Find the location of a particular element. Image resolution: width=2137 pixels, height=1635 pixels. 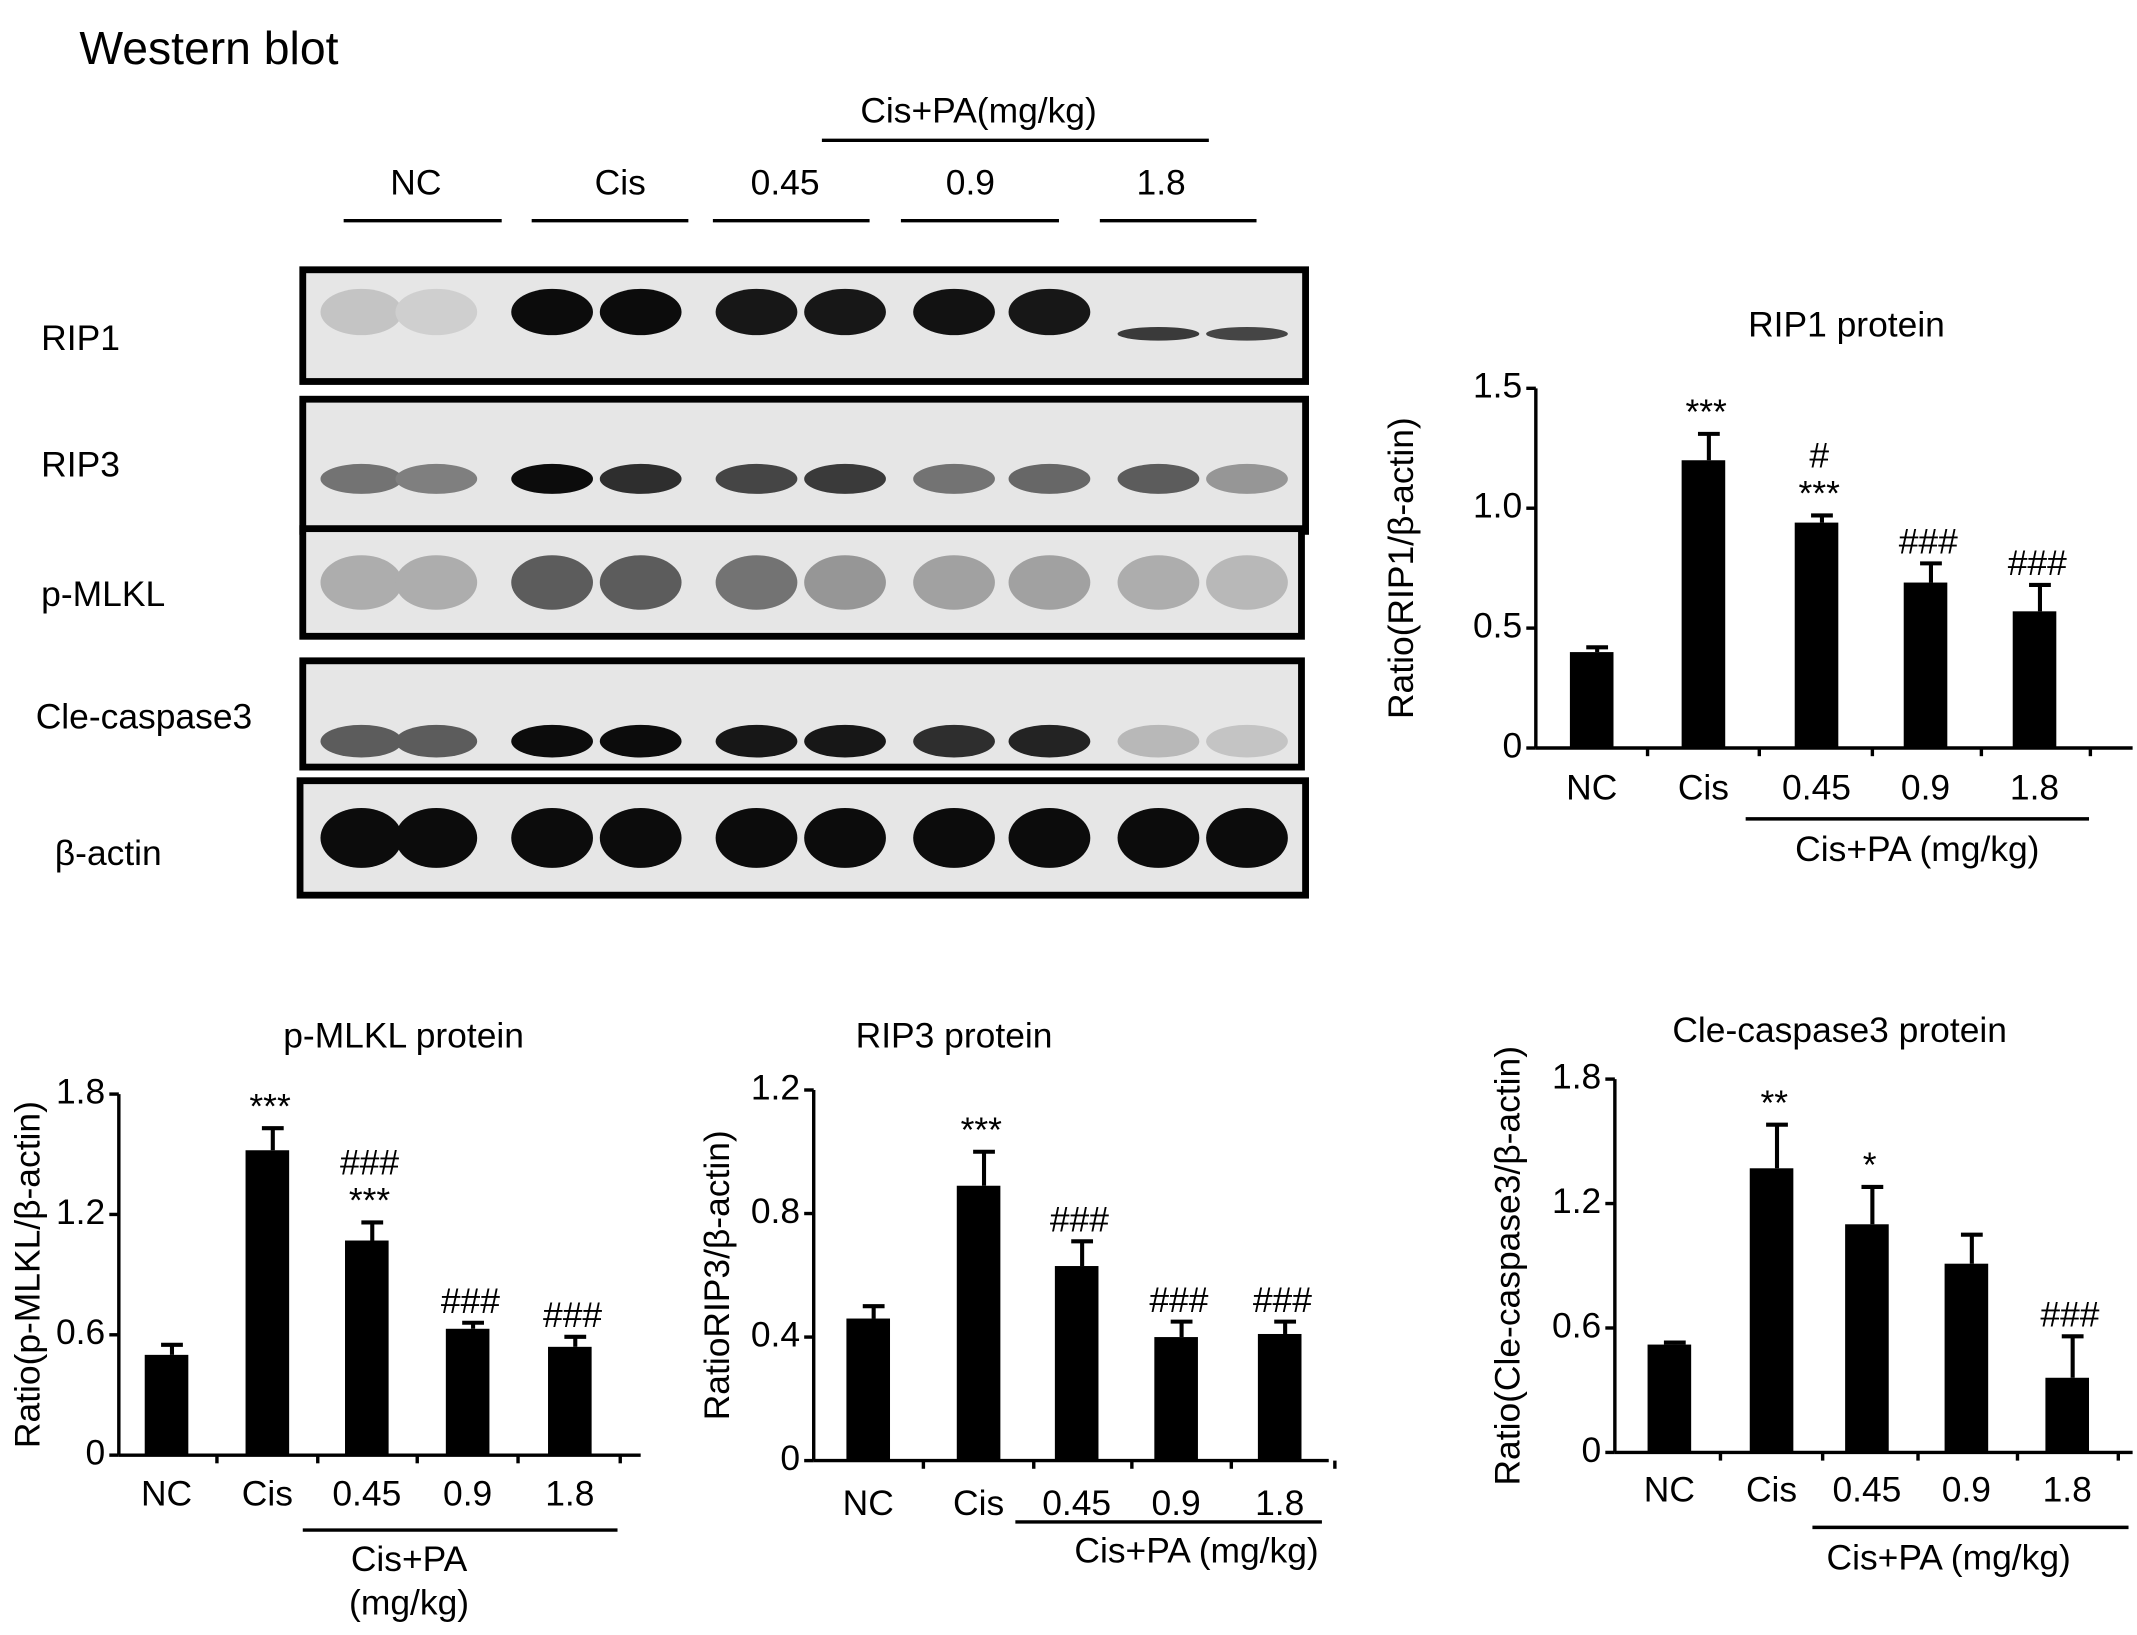

blot-panel is located at coordinates (804, 325).